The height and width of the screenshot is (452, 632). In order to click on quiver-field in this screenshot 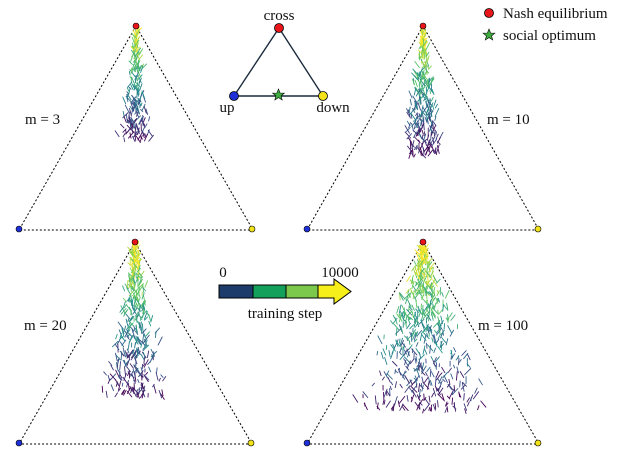, I will do `click(134, 320)`.